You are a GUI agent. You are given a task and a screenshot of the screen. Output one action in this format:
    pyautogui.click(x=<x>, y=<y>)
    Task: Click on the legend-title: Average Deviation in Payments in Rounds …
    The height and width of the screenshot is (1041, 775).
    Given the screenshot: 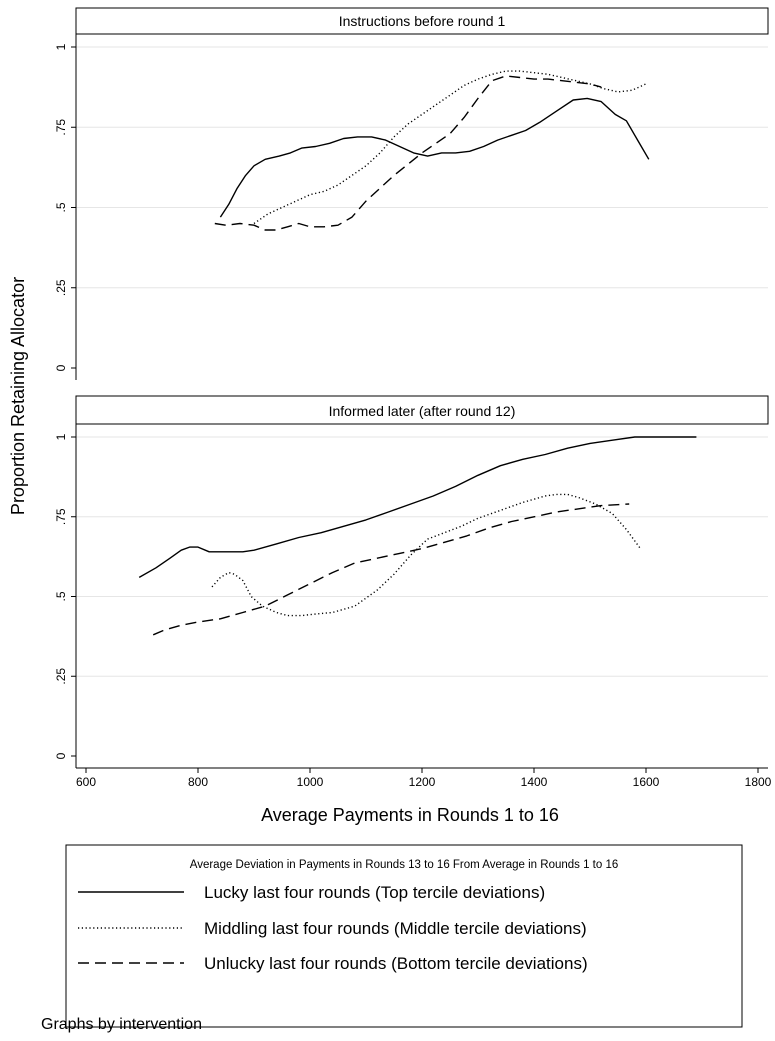 What is the action you would take?
    pyautogui.click(x=404, y=865)
    